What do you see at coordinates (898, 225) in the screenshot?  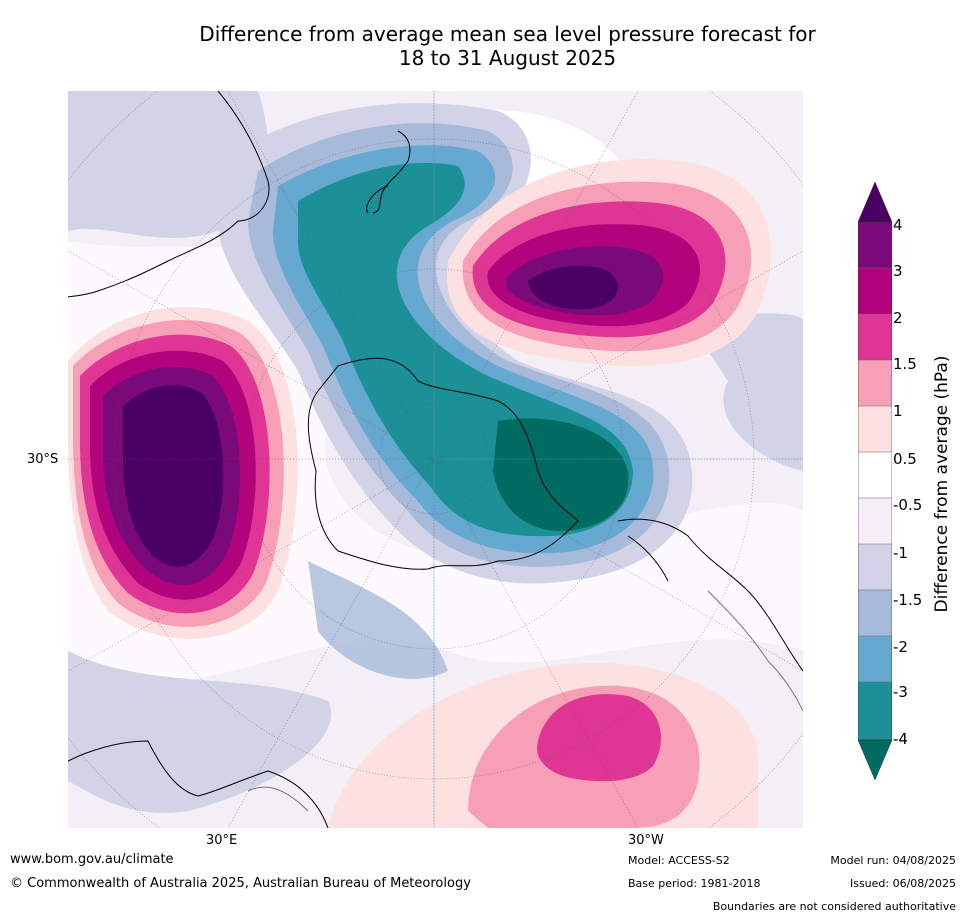 I see `colorbar-label: 4` at bounding box center [898, 225].